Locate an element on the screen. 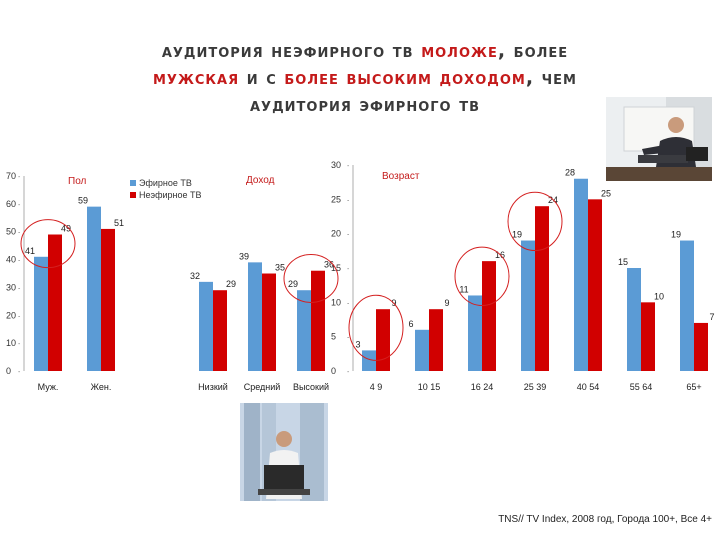 Image resolution: width=720 pixels, height=540 pixels. y-tick-label-right: 20 is located at coordinates (336, 234).